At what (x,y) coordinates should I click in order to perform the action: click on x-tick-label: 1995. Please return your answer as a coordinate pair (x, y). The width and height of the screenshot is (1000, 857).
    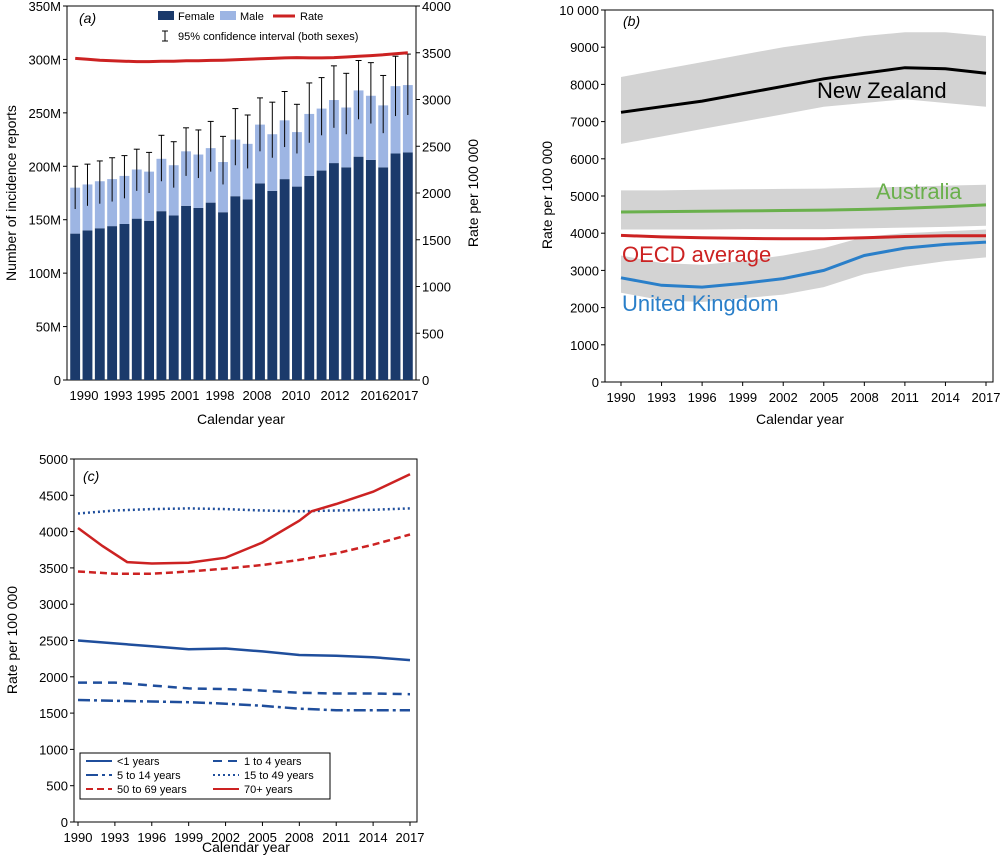
    Looking at the image, I should click on (151, 395).